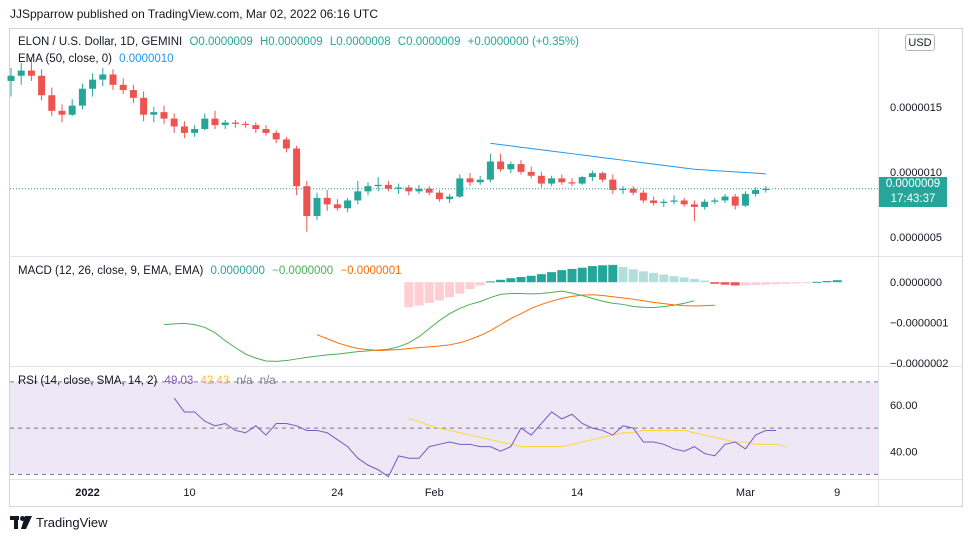 Image resolution: width=972 pixels, height=541 pixels. Describe the element at coordinates (913, 192) in the screenshot. I see `last-price-tag: 0.0000009 17:43:37` at that location.